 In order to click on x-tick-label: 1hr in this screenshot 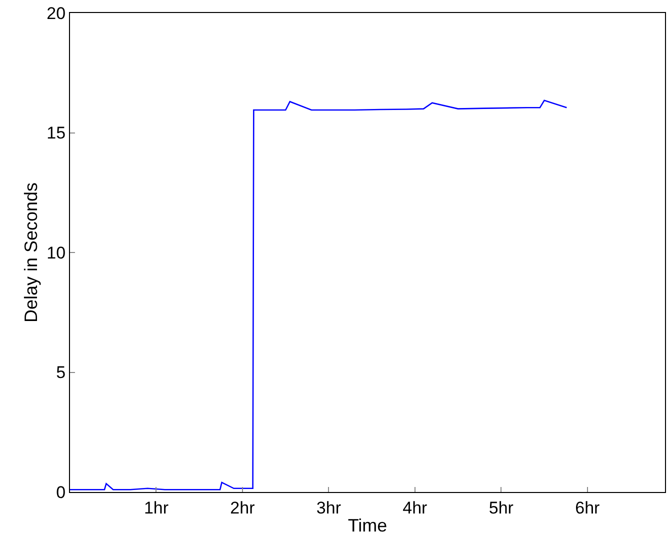, I will do `click(156, 508)`.